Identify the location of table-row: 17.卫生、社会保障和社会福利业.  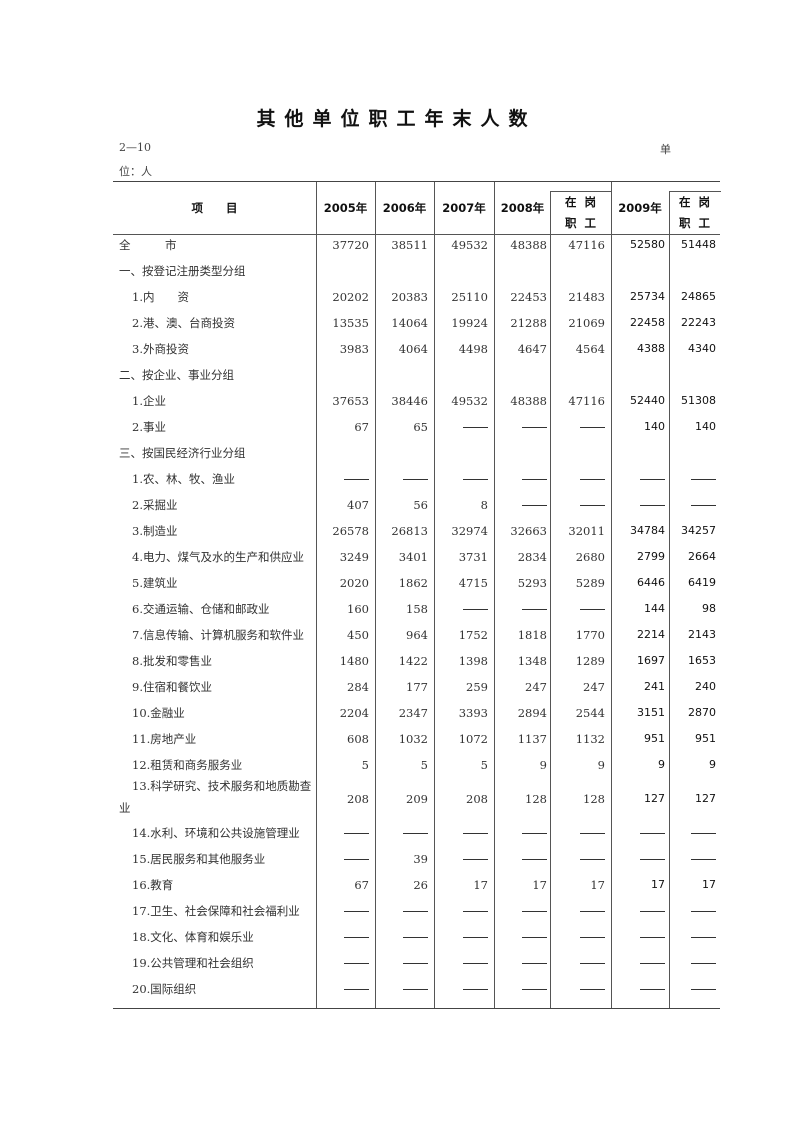
(416, 911).